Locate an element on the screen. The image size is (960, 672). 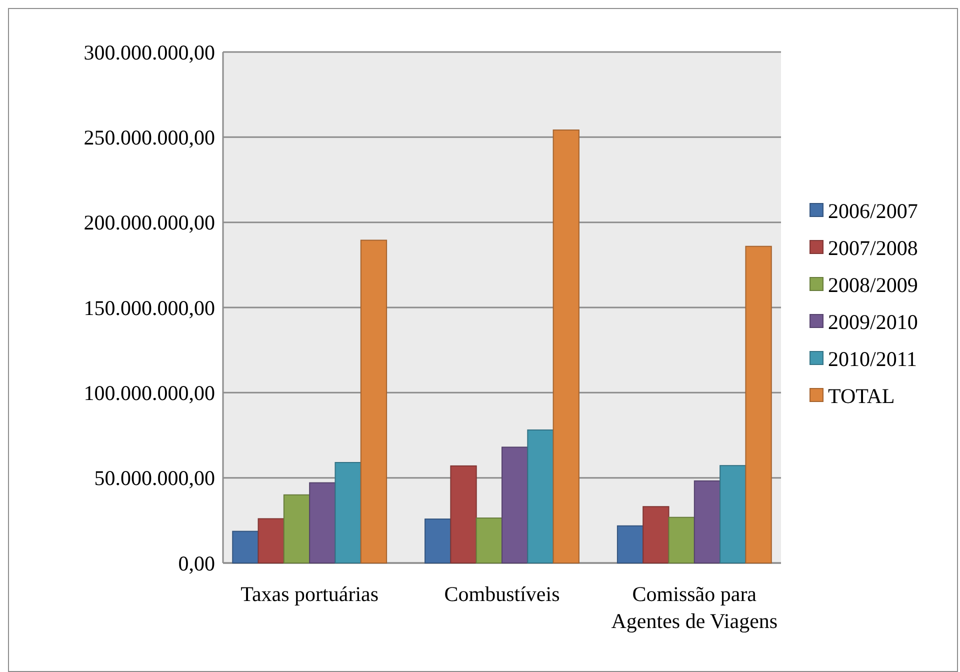
y-tick-label: 50.000.000,00 is located at coordinates (154, 478).